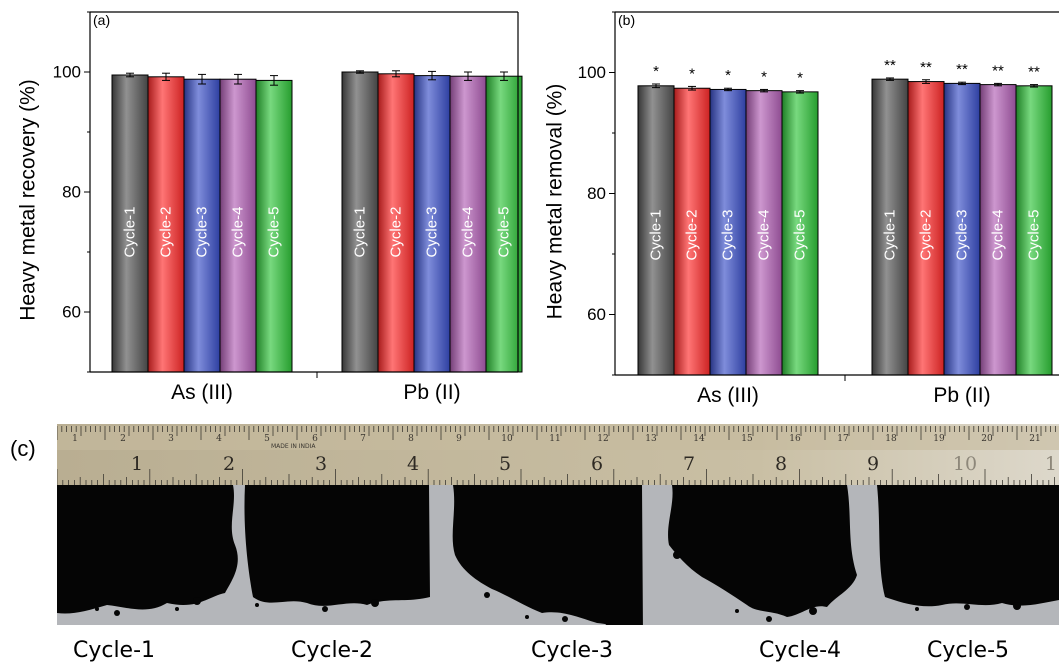 The height and width of the screenshot is (668, 1059). Describe the element at coordinates (602, 439) in the screenshot. I see `ruler-cm-number: 12` at that location.